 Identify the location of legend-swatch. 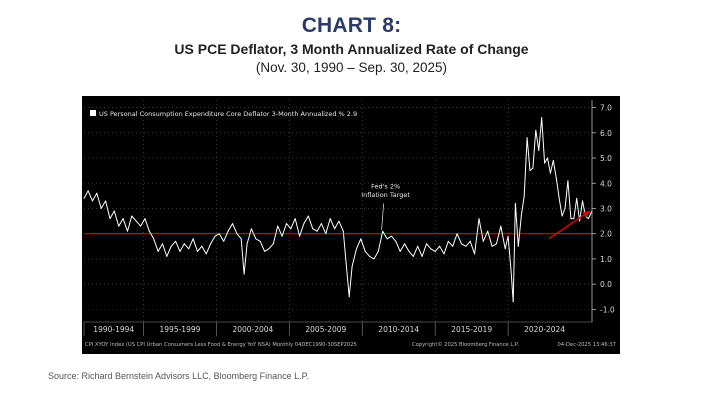
(93, 113).